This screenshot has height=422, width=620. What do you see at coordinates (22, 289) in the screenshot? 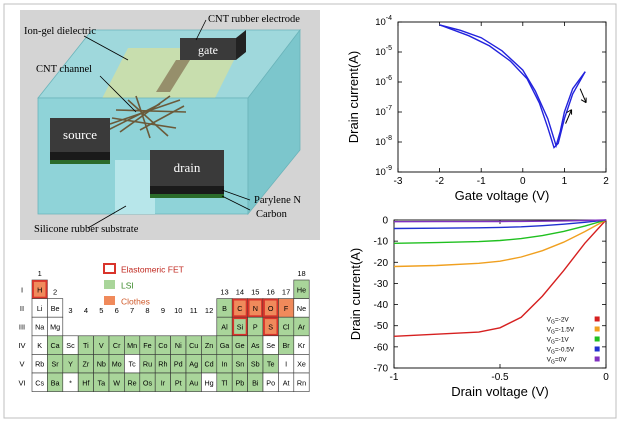
I see `period-label: I` at bounding box center [22, 289].